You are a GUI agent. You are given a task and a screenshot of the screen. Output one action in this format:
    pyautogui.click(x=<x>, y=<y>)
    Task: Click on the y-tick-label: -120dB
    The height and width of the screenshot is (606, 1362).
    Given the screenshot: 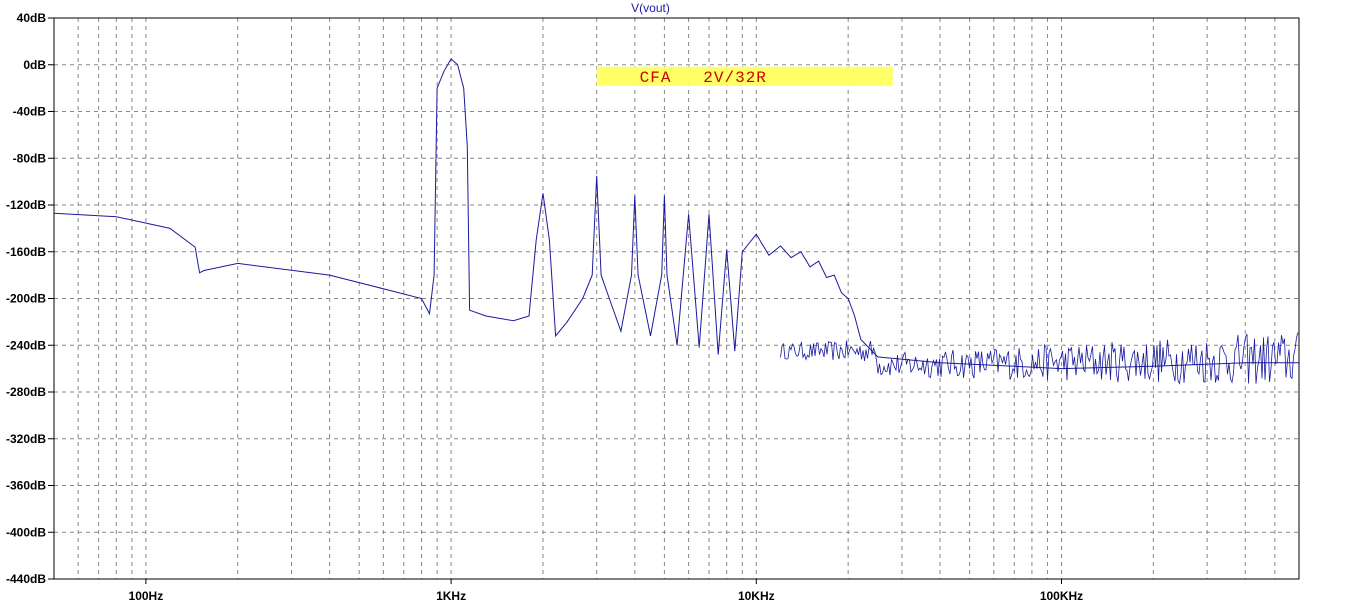 What is the action you would take?
    pyautogui.click(x=26, y=205)
    